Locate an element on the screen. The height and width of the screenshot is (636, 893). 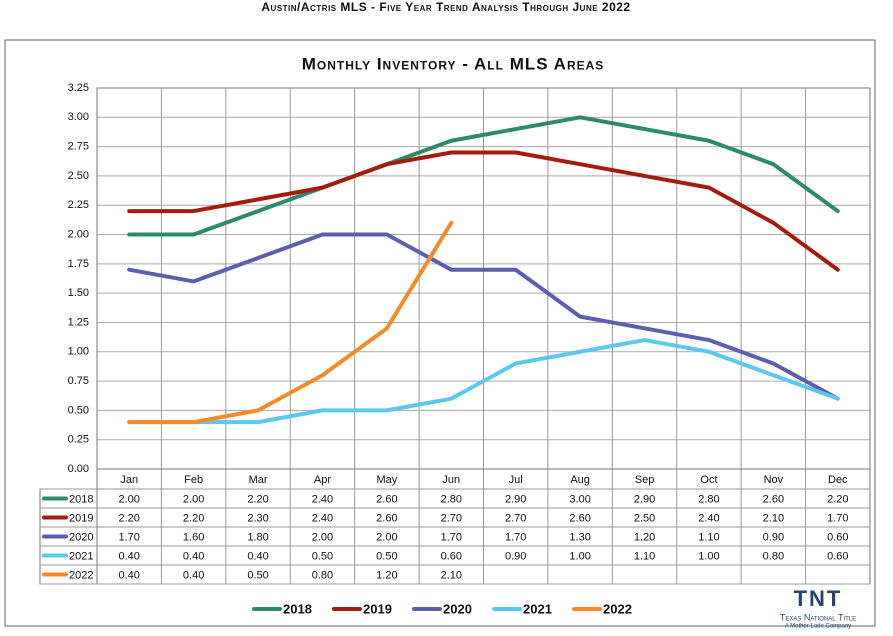
logo-name: Texas National Title is located at coordinates (818, 617).